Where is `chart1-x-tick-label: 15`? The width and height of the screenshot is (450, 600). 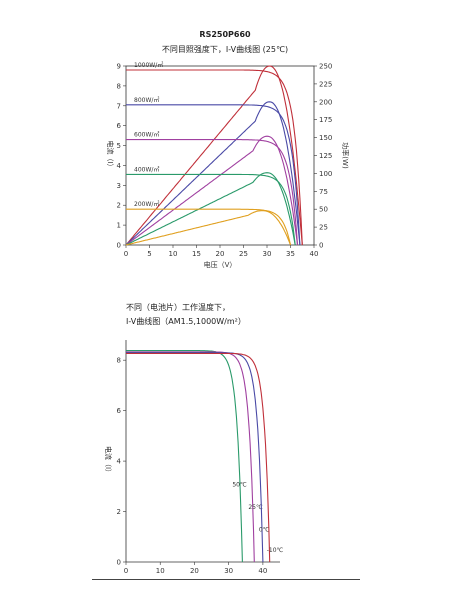
chart1-x-tick-label: 15 is located at coordinates (196, 254).